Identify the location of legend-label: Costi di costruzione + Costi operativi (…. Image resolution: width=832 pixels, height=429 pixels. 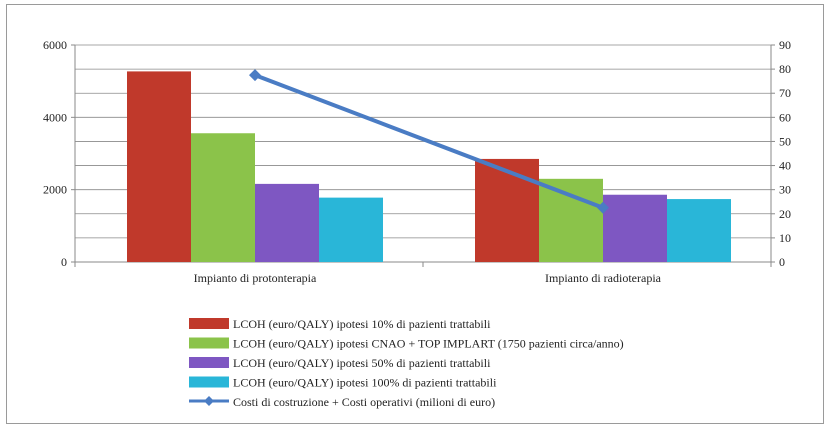
(364, 402).